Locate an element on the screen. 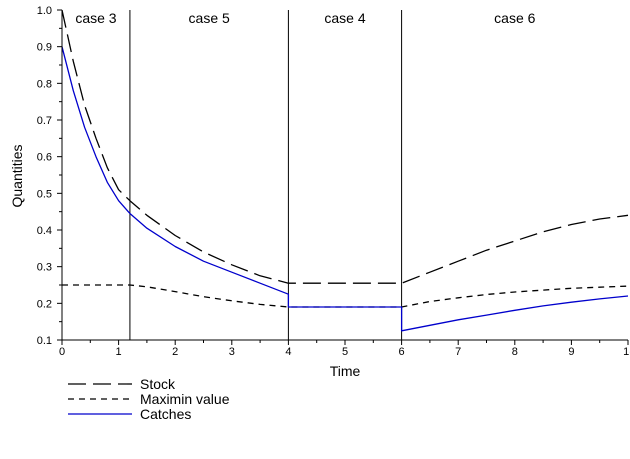  legend-label: Catches is located at coordinates (165, 414).